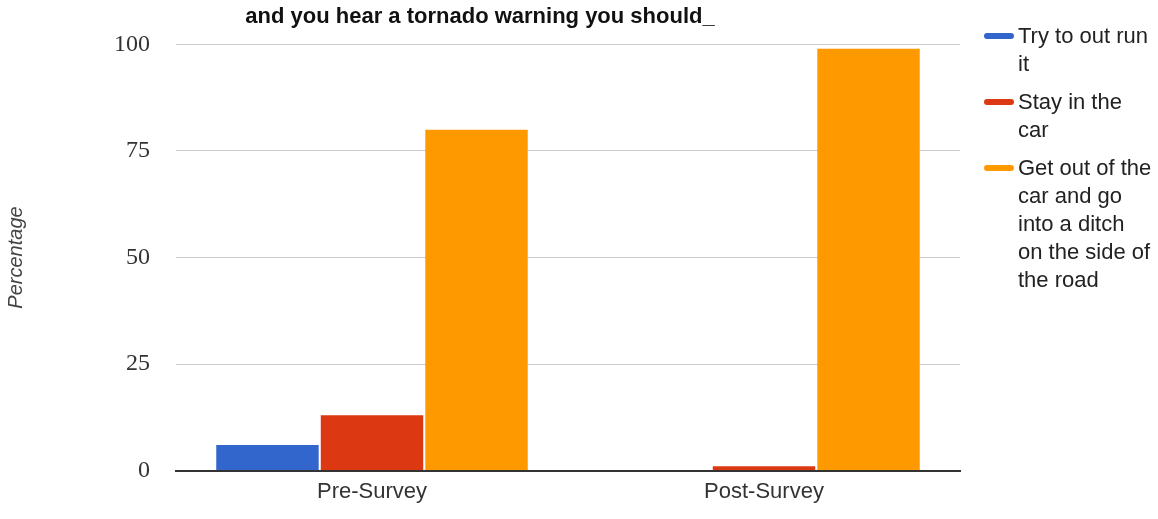  Describe the element at coordinates (14, 257) in the screenshot. I see `y-axis-title: Percentage` at that location.